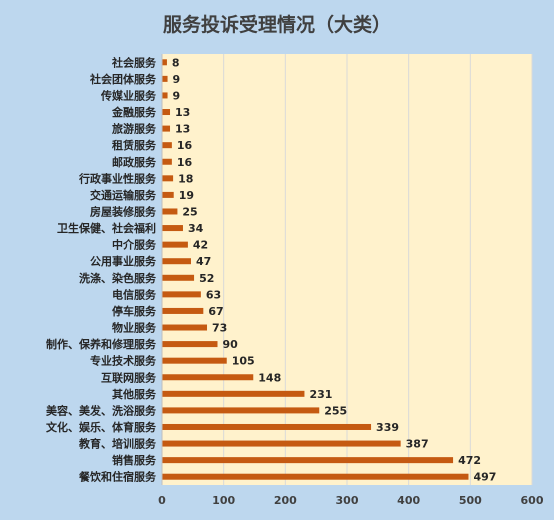 This screenshot has height=520, width=554. Describe the element at coordinates (134, 328) in the screenshot. I see `category-label: 物业服务` at that location.